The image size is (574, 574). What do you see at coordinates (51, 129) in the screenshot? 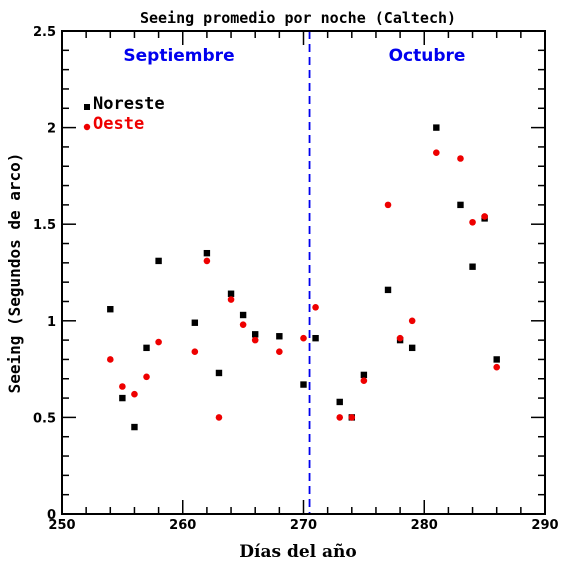
I see `y-tick-label: 2` at bounding box center [51, 129].